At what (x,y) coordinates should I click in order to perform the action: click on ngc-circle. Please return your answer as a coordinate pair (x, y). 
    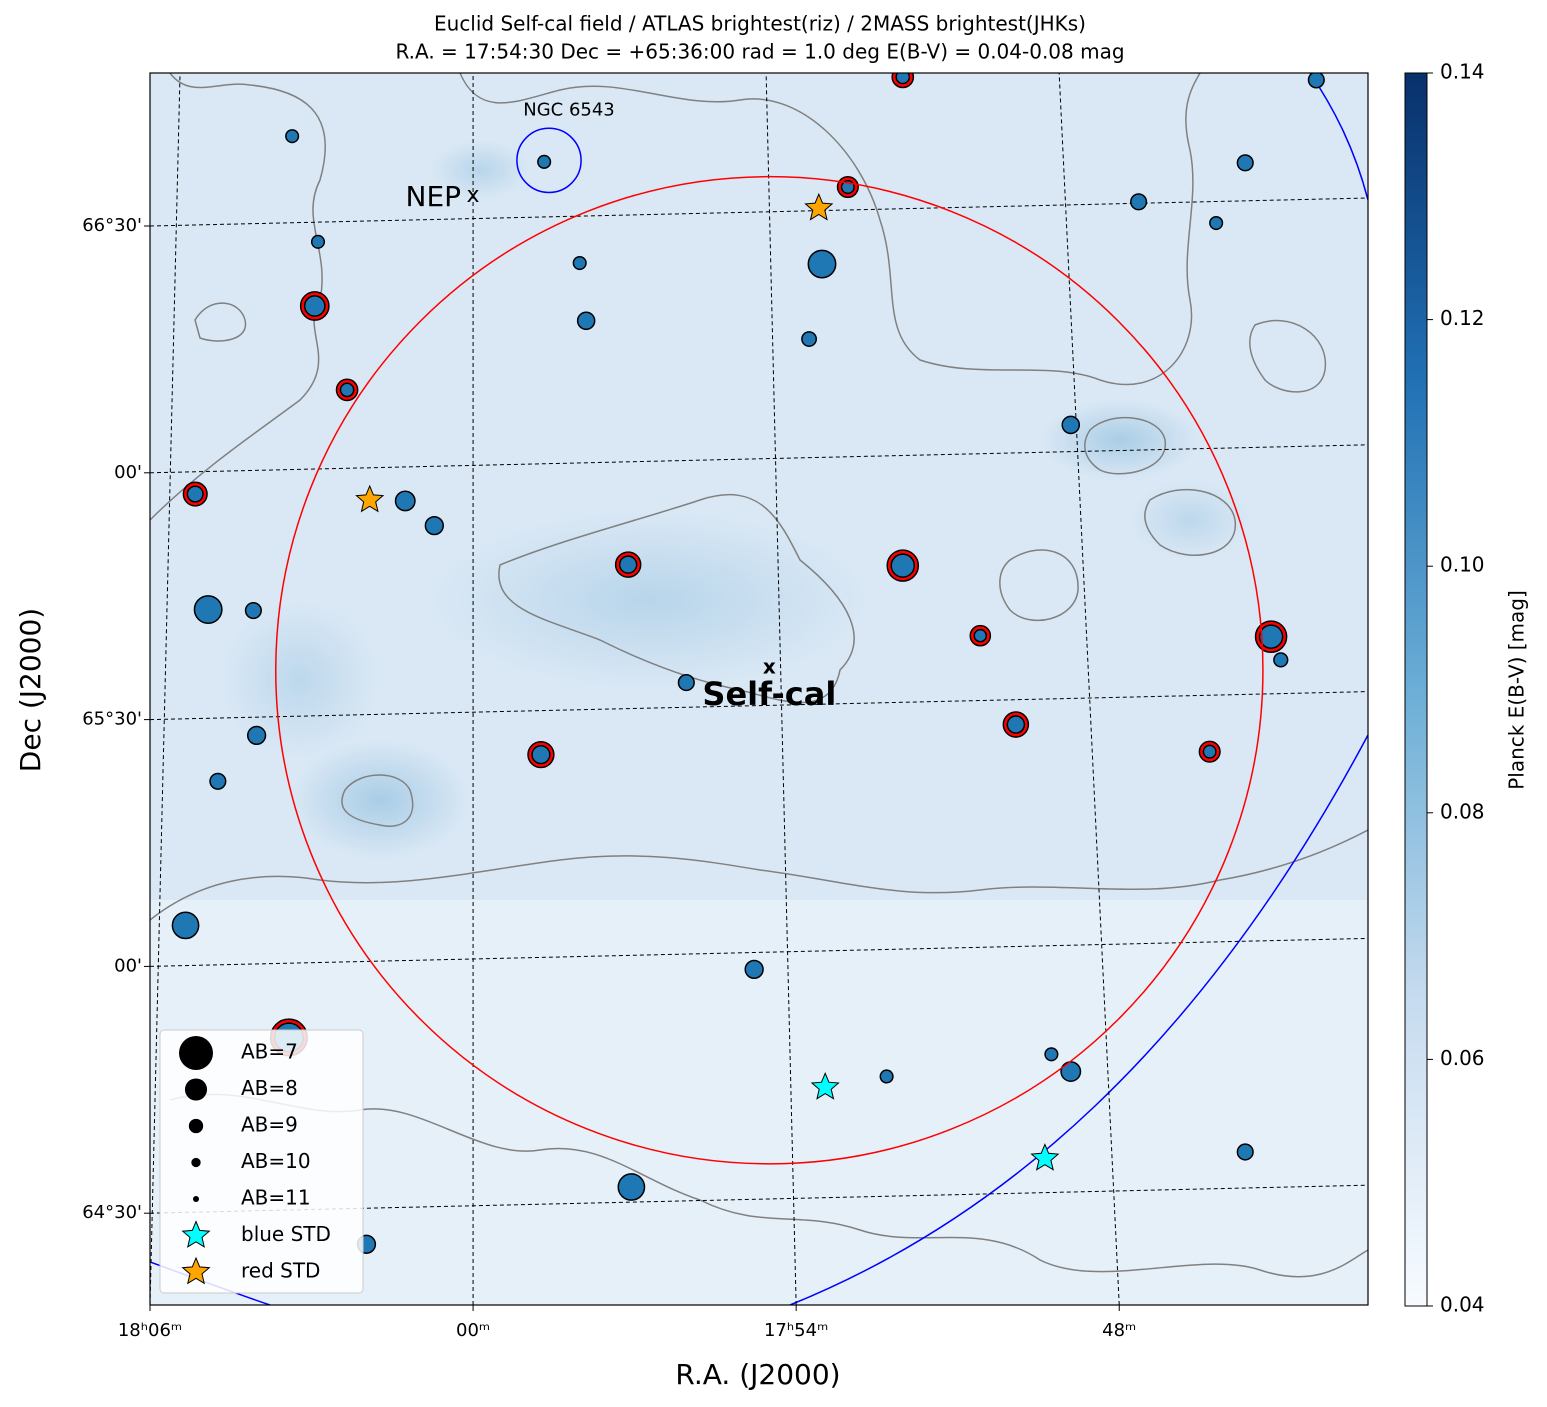
    Looking at the image, I should click on (549, 160).